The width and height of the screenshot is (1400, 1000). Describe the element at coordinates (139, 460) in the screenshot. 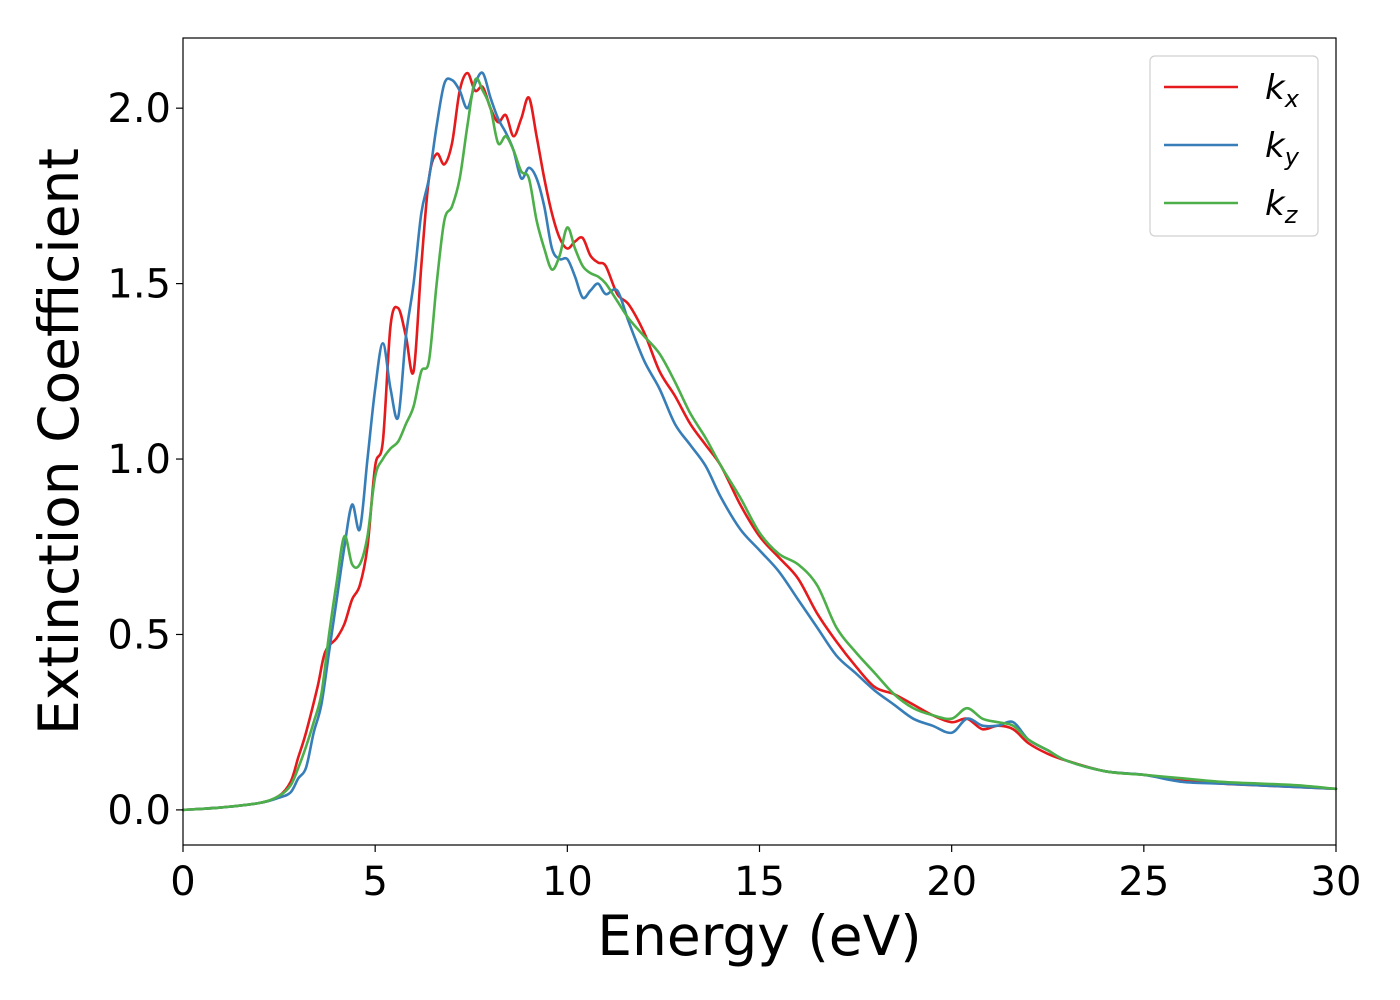

I see `y-tick-label: 1.0` at that location.